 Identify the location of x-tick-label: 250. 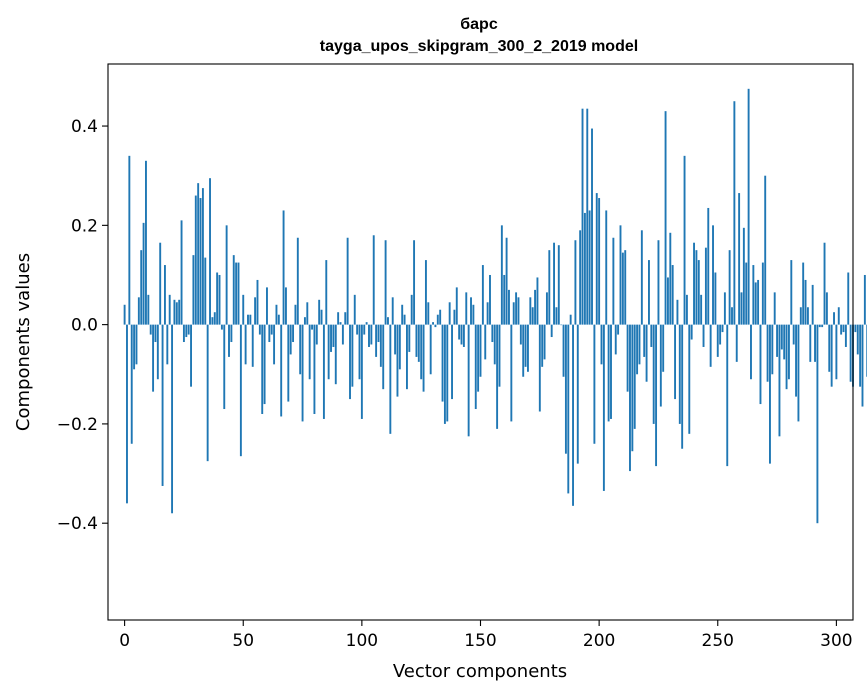
(718, 641).